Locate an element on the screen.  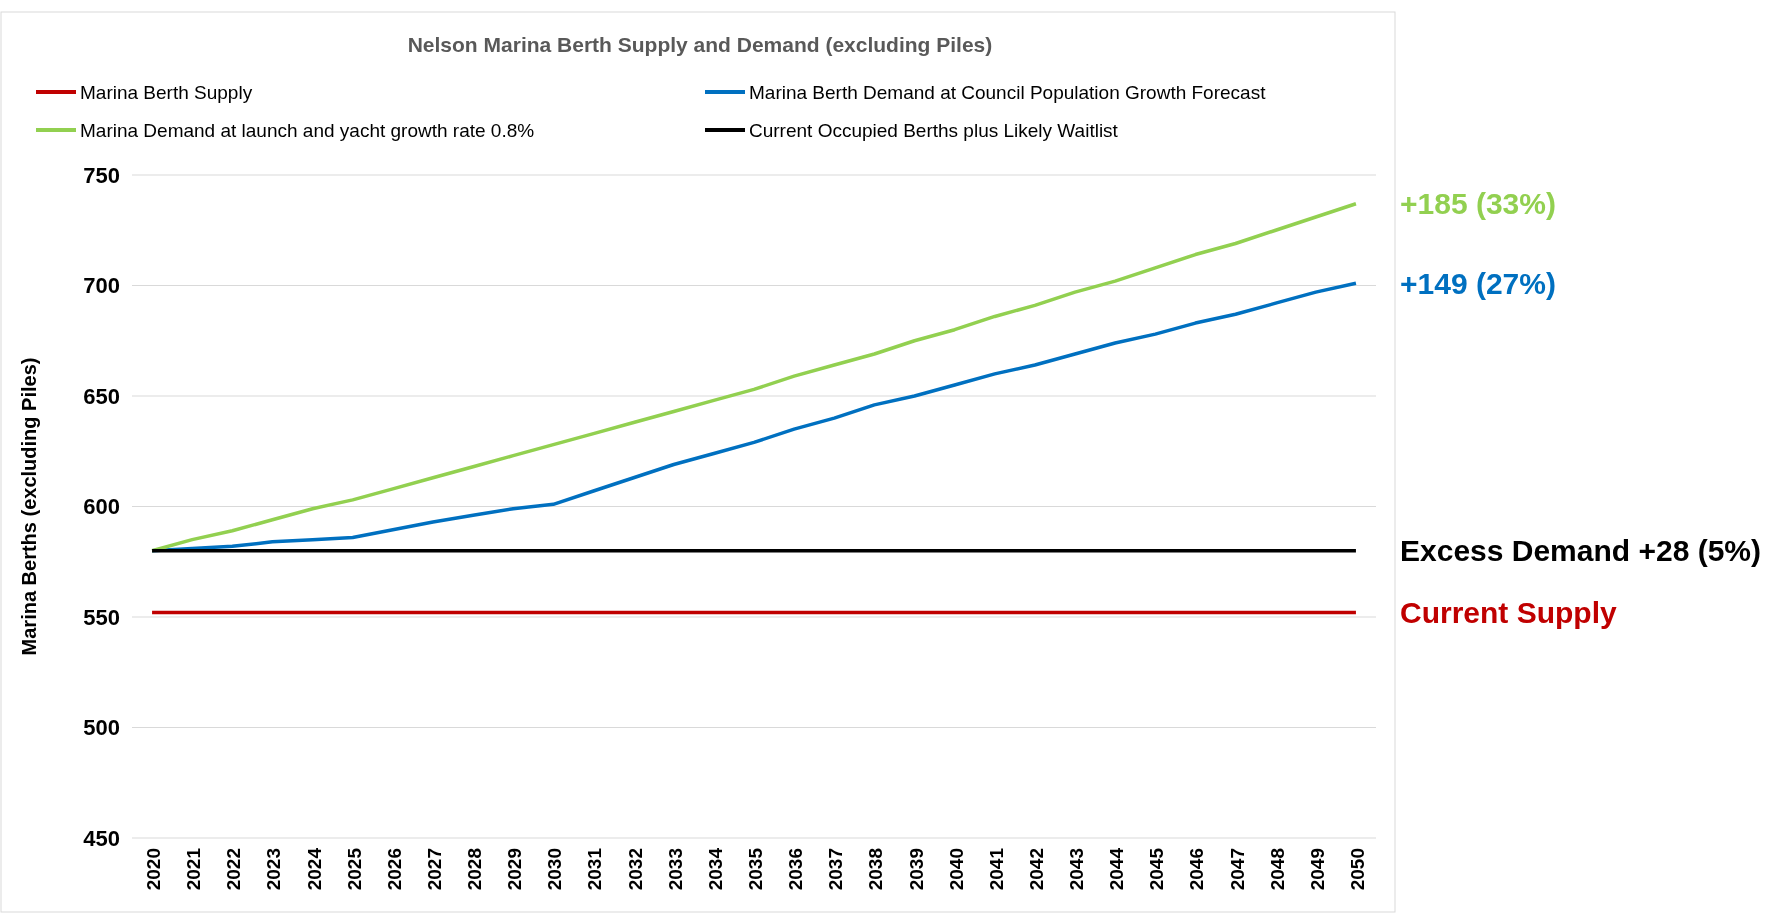
x-tick-label: 2042 is located at coordinates (1036, 869).